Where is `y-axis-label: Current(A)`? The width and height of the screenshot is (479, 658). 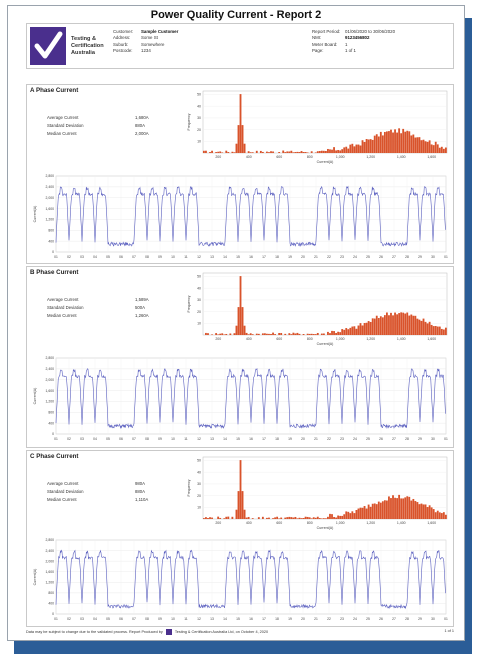
y-axis-label: Current(A) is located at coordinates (35, 214).